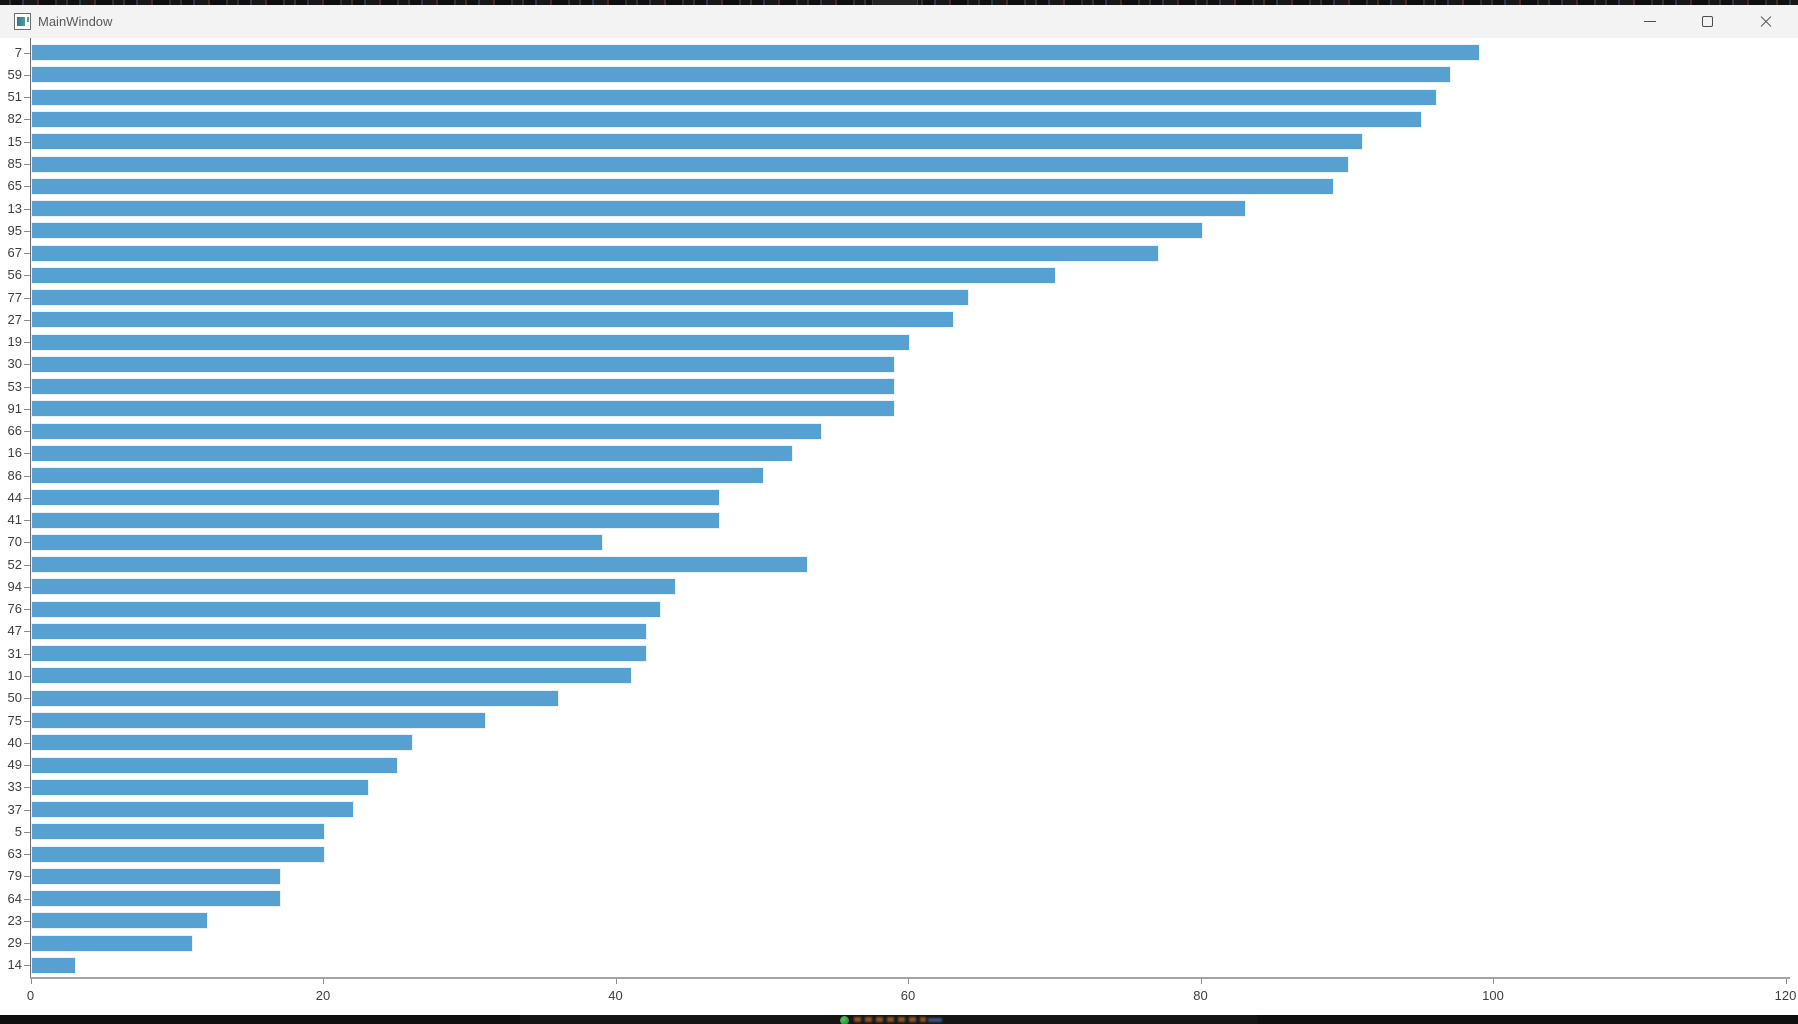 Image resolution: width=1798 pixels, height=1024 pixels. What do you see at coordinates (14, 943) in the screenshot?
I see `y-axis-label: 29` at bounding box center [14, 943].